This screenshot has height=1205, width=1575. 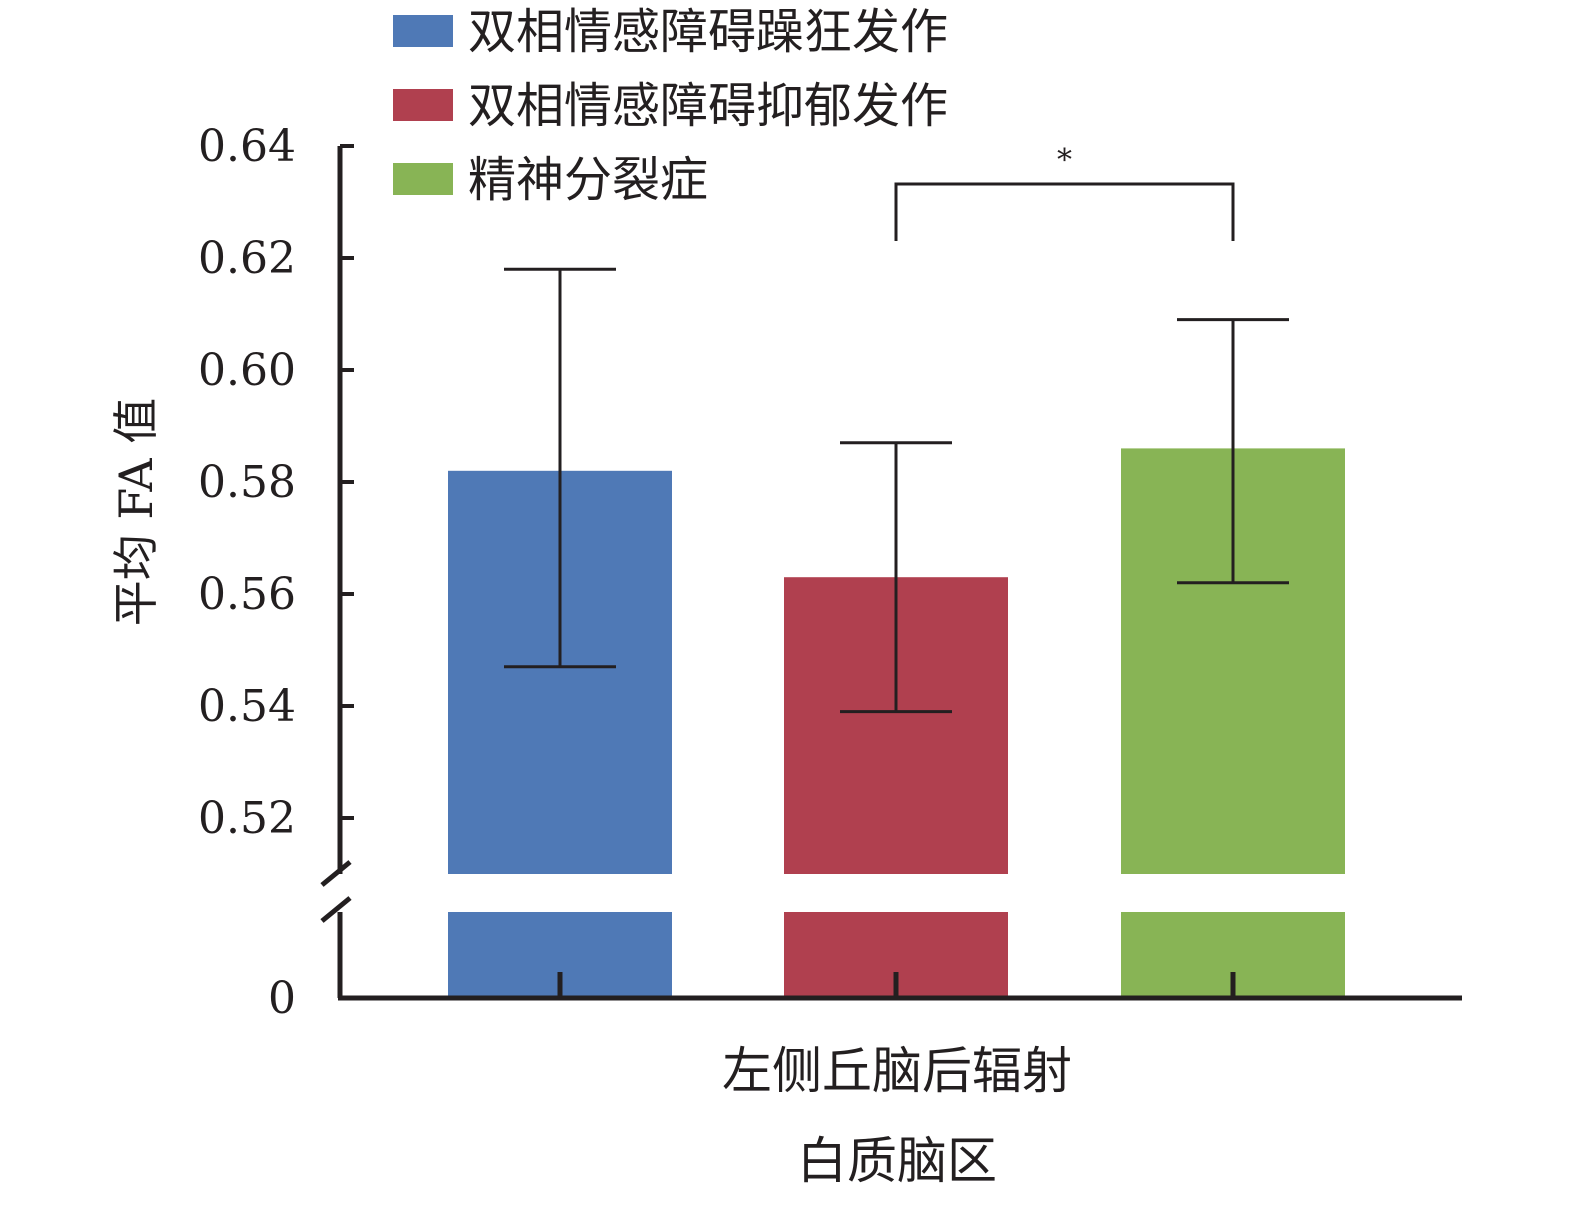 I want to click on axis-break-mark-upper, so click(x=336, y=873).